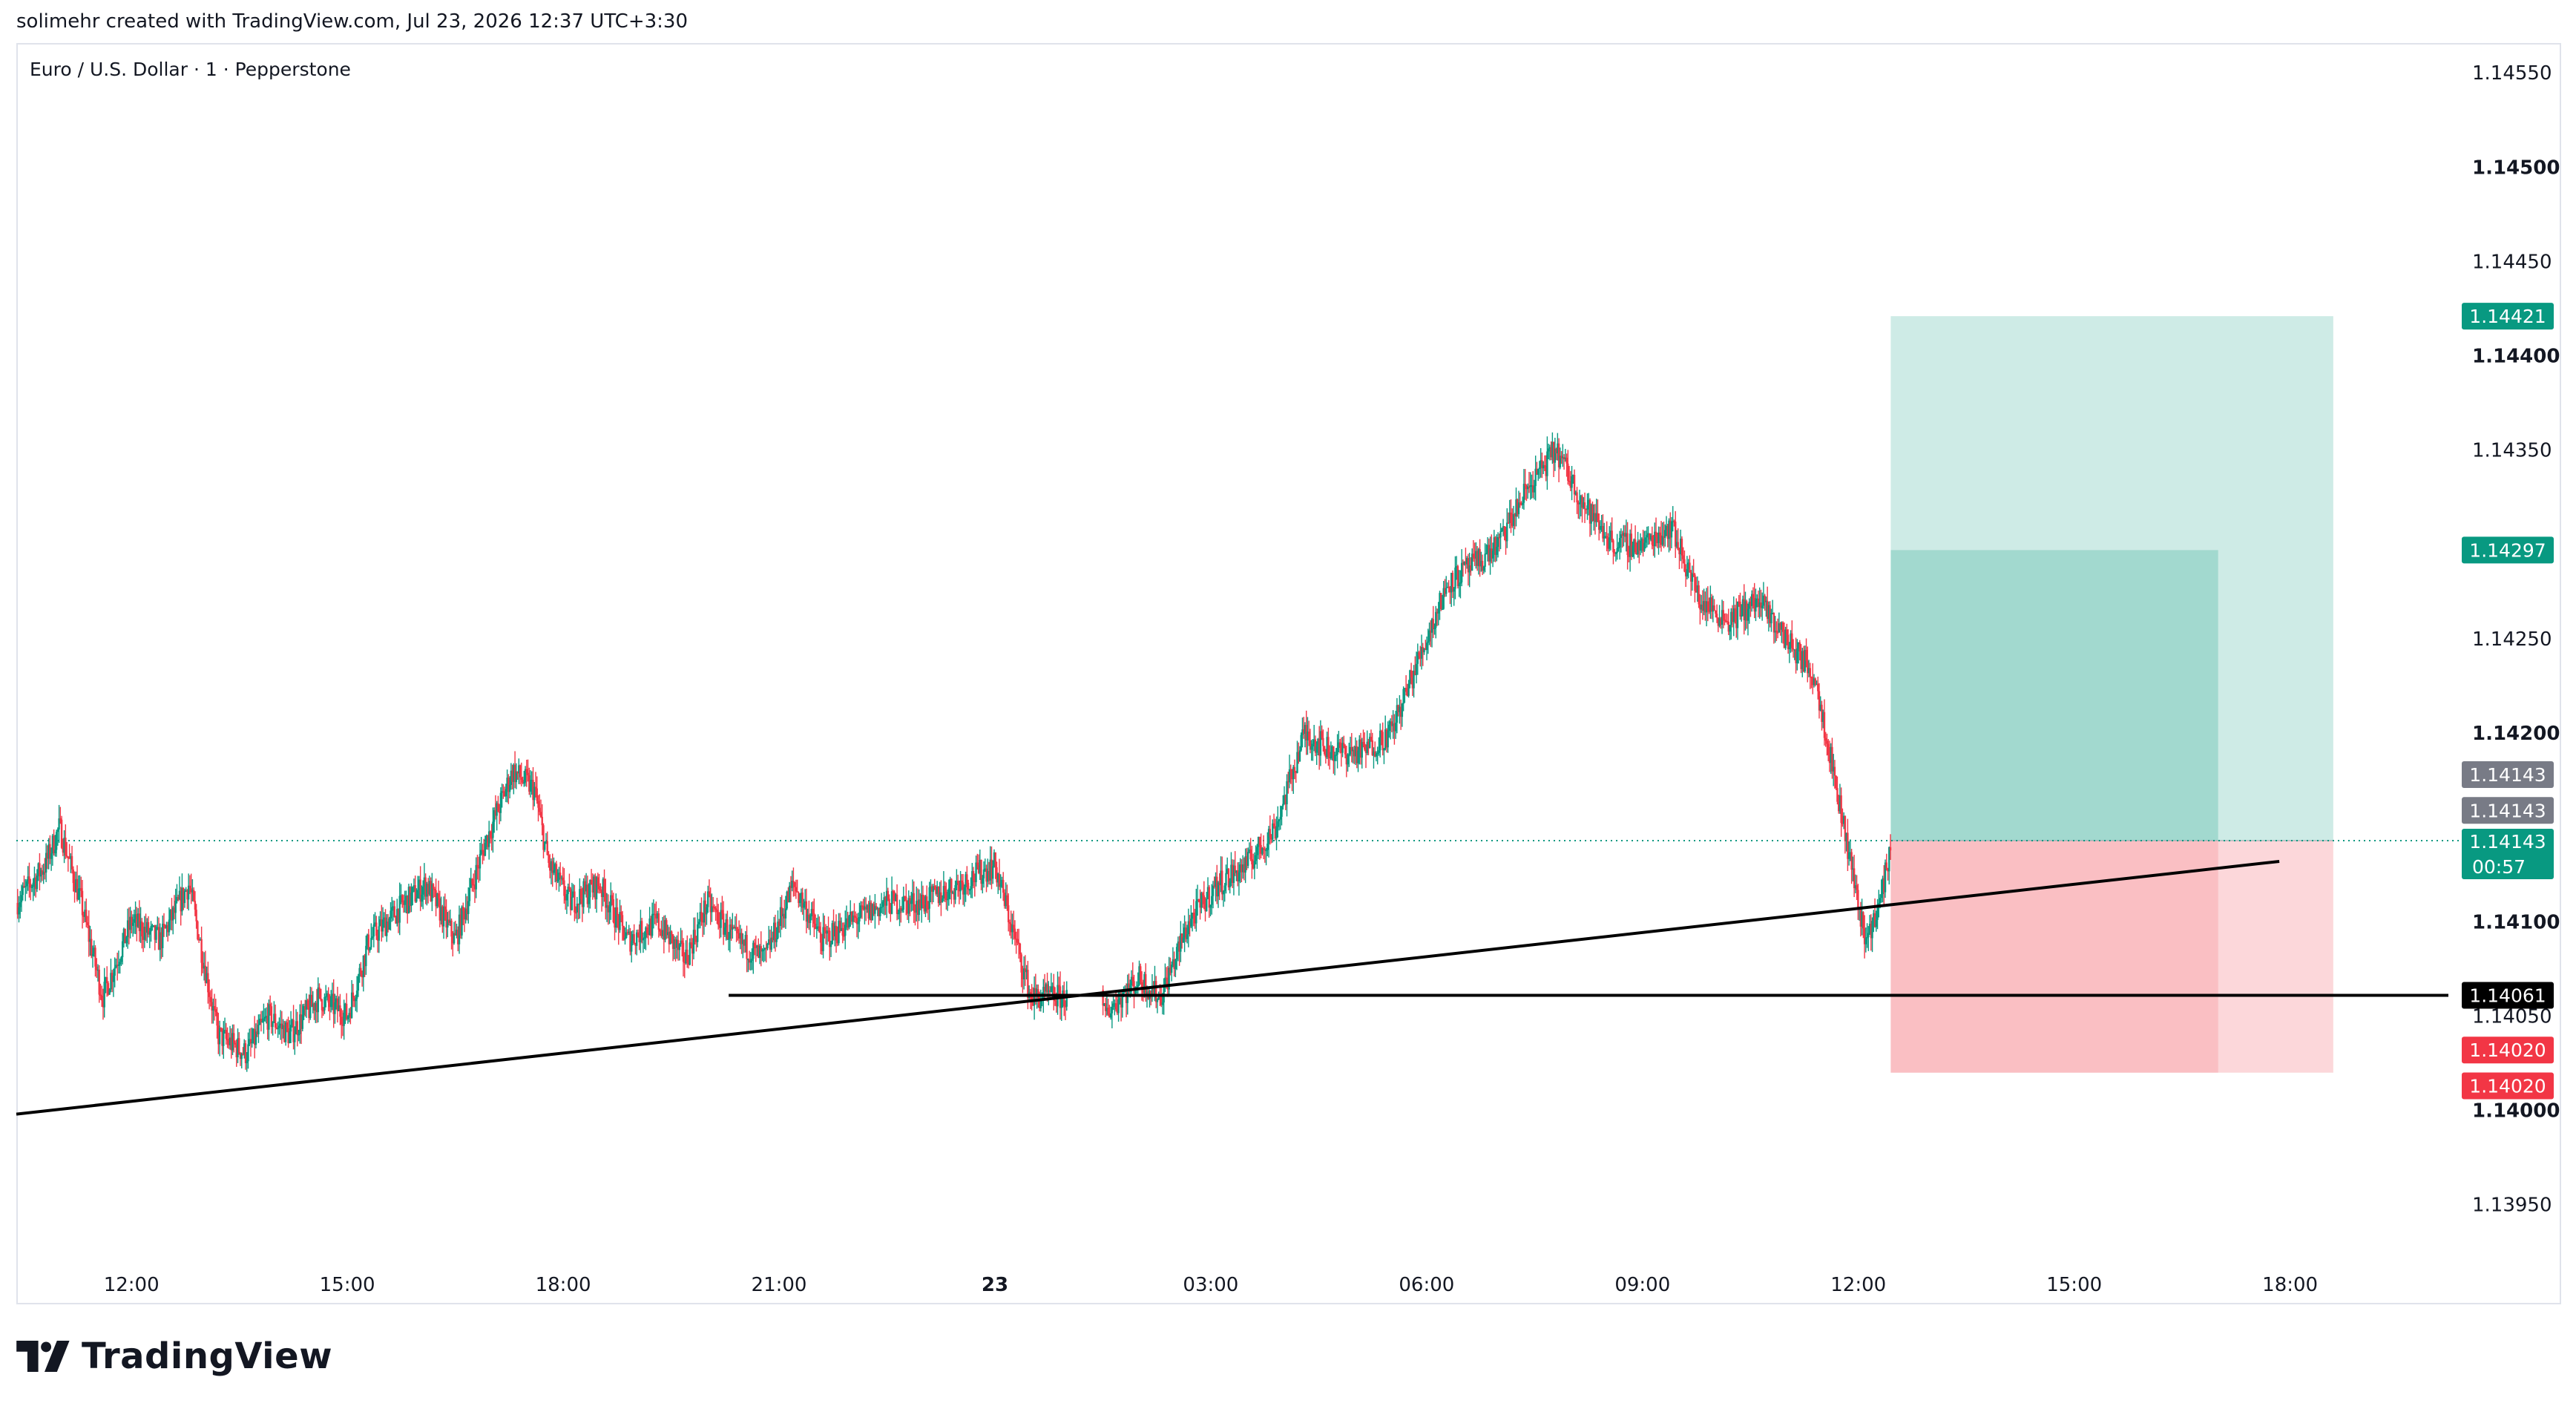 The width and height of the screenshot is (2576, 1406). What do you see at coordinates (174, 1356) in the screenshot?
I see `tradingview-logo: TradingView` at bounding box center [174, 1356].